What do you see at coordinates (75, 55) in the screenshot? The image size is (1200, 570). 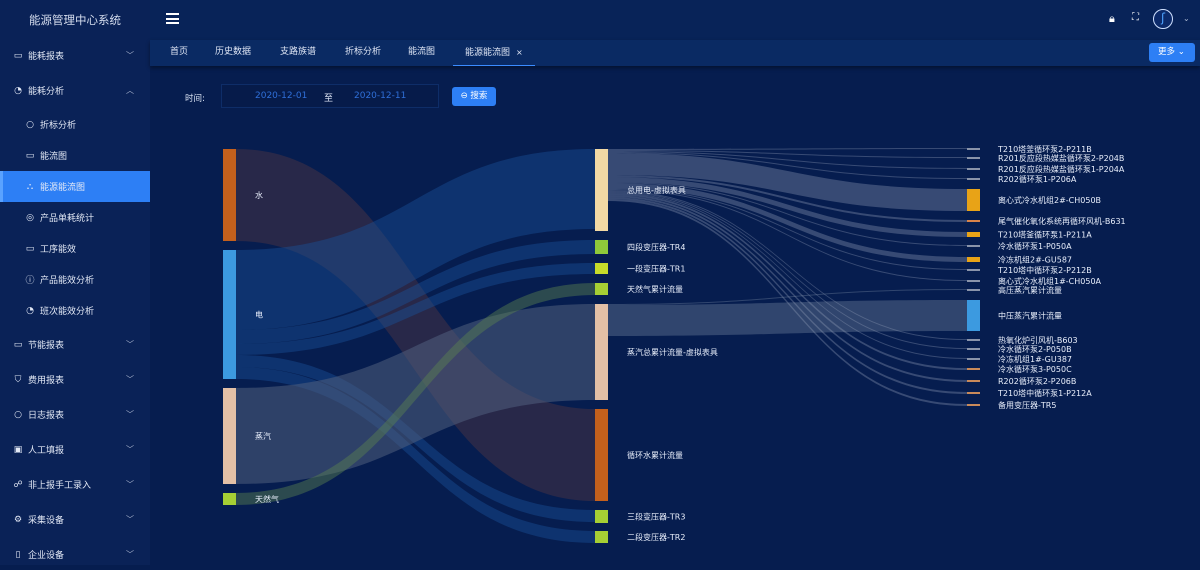 I see `sidebar-item: ▭ 能耗报表 ﹀` at bounding box center [75, 55].